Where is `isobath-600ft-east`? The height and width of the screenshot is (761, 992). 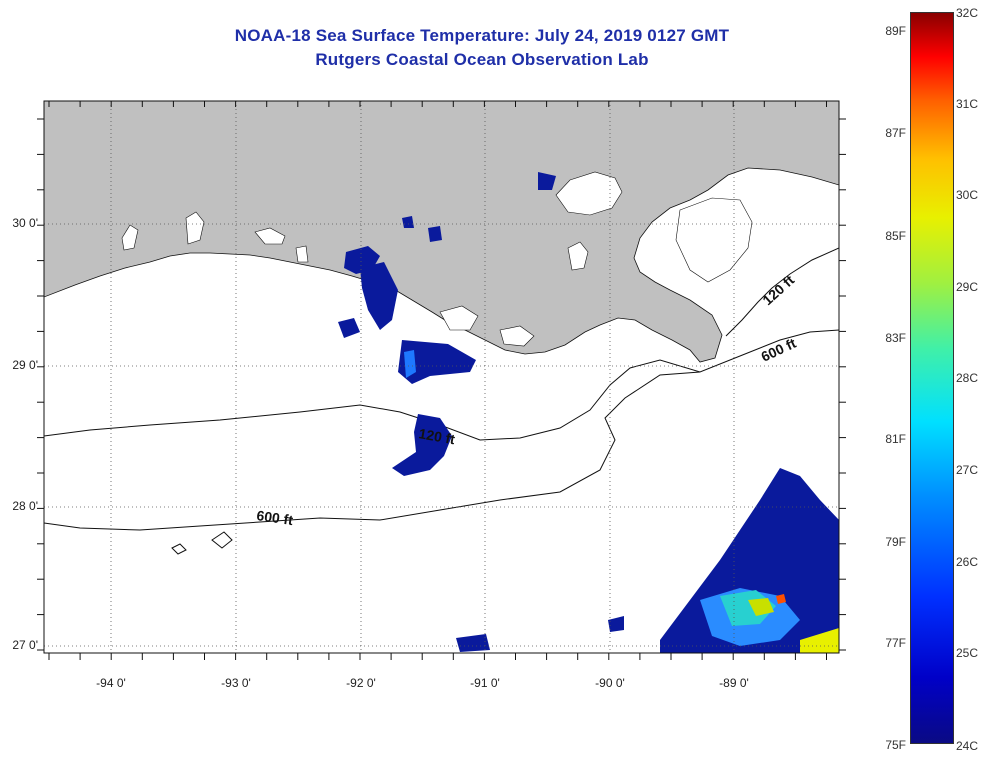
isobath-600ft-east is located at coordinates (441, 385).